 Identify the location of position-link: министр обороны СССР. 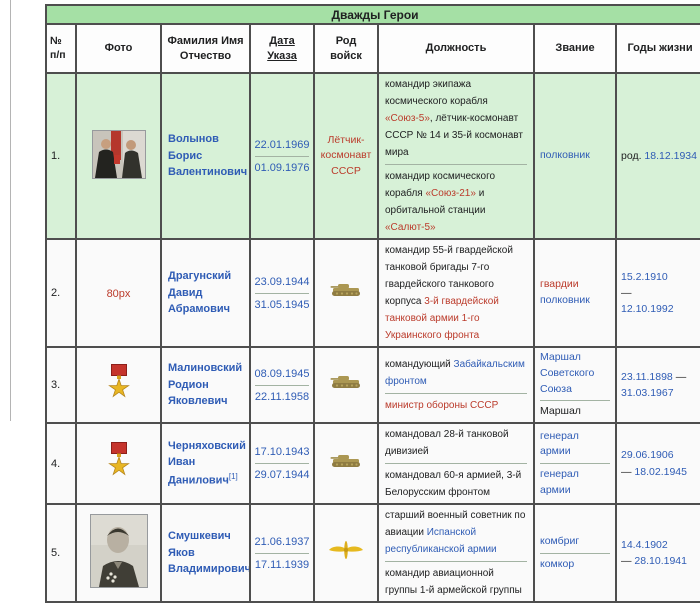
(442, 405).